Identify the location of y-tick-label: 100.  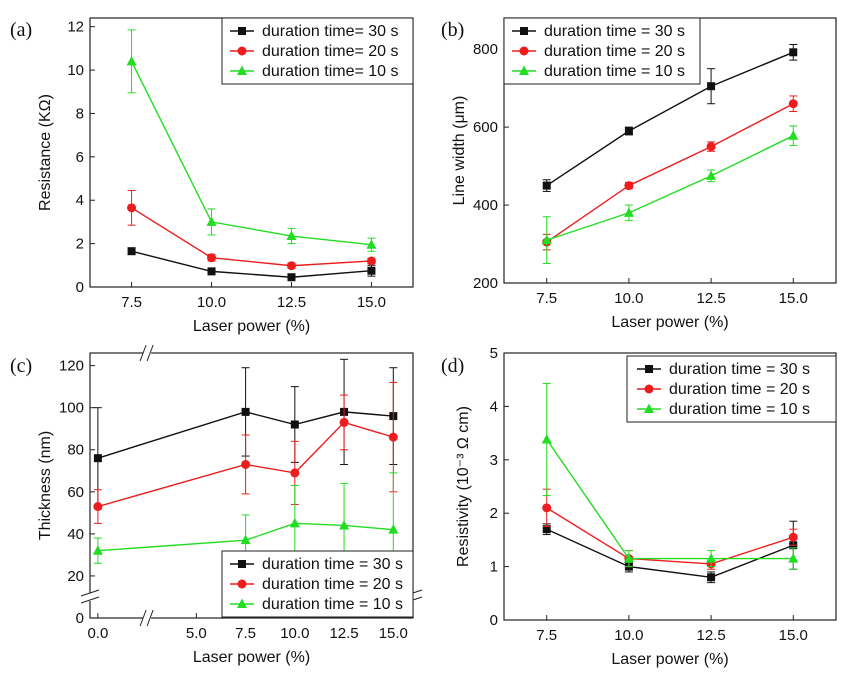
(71, 408).